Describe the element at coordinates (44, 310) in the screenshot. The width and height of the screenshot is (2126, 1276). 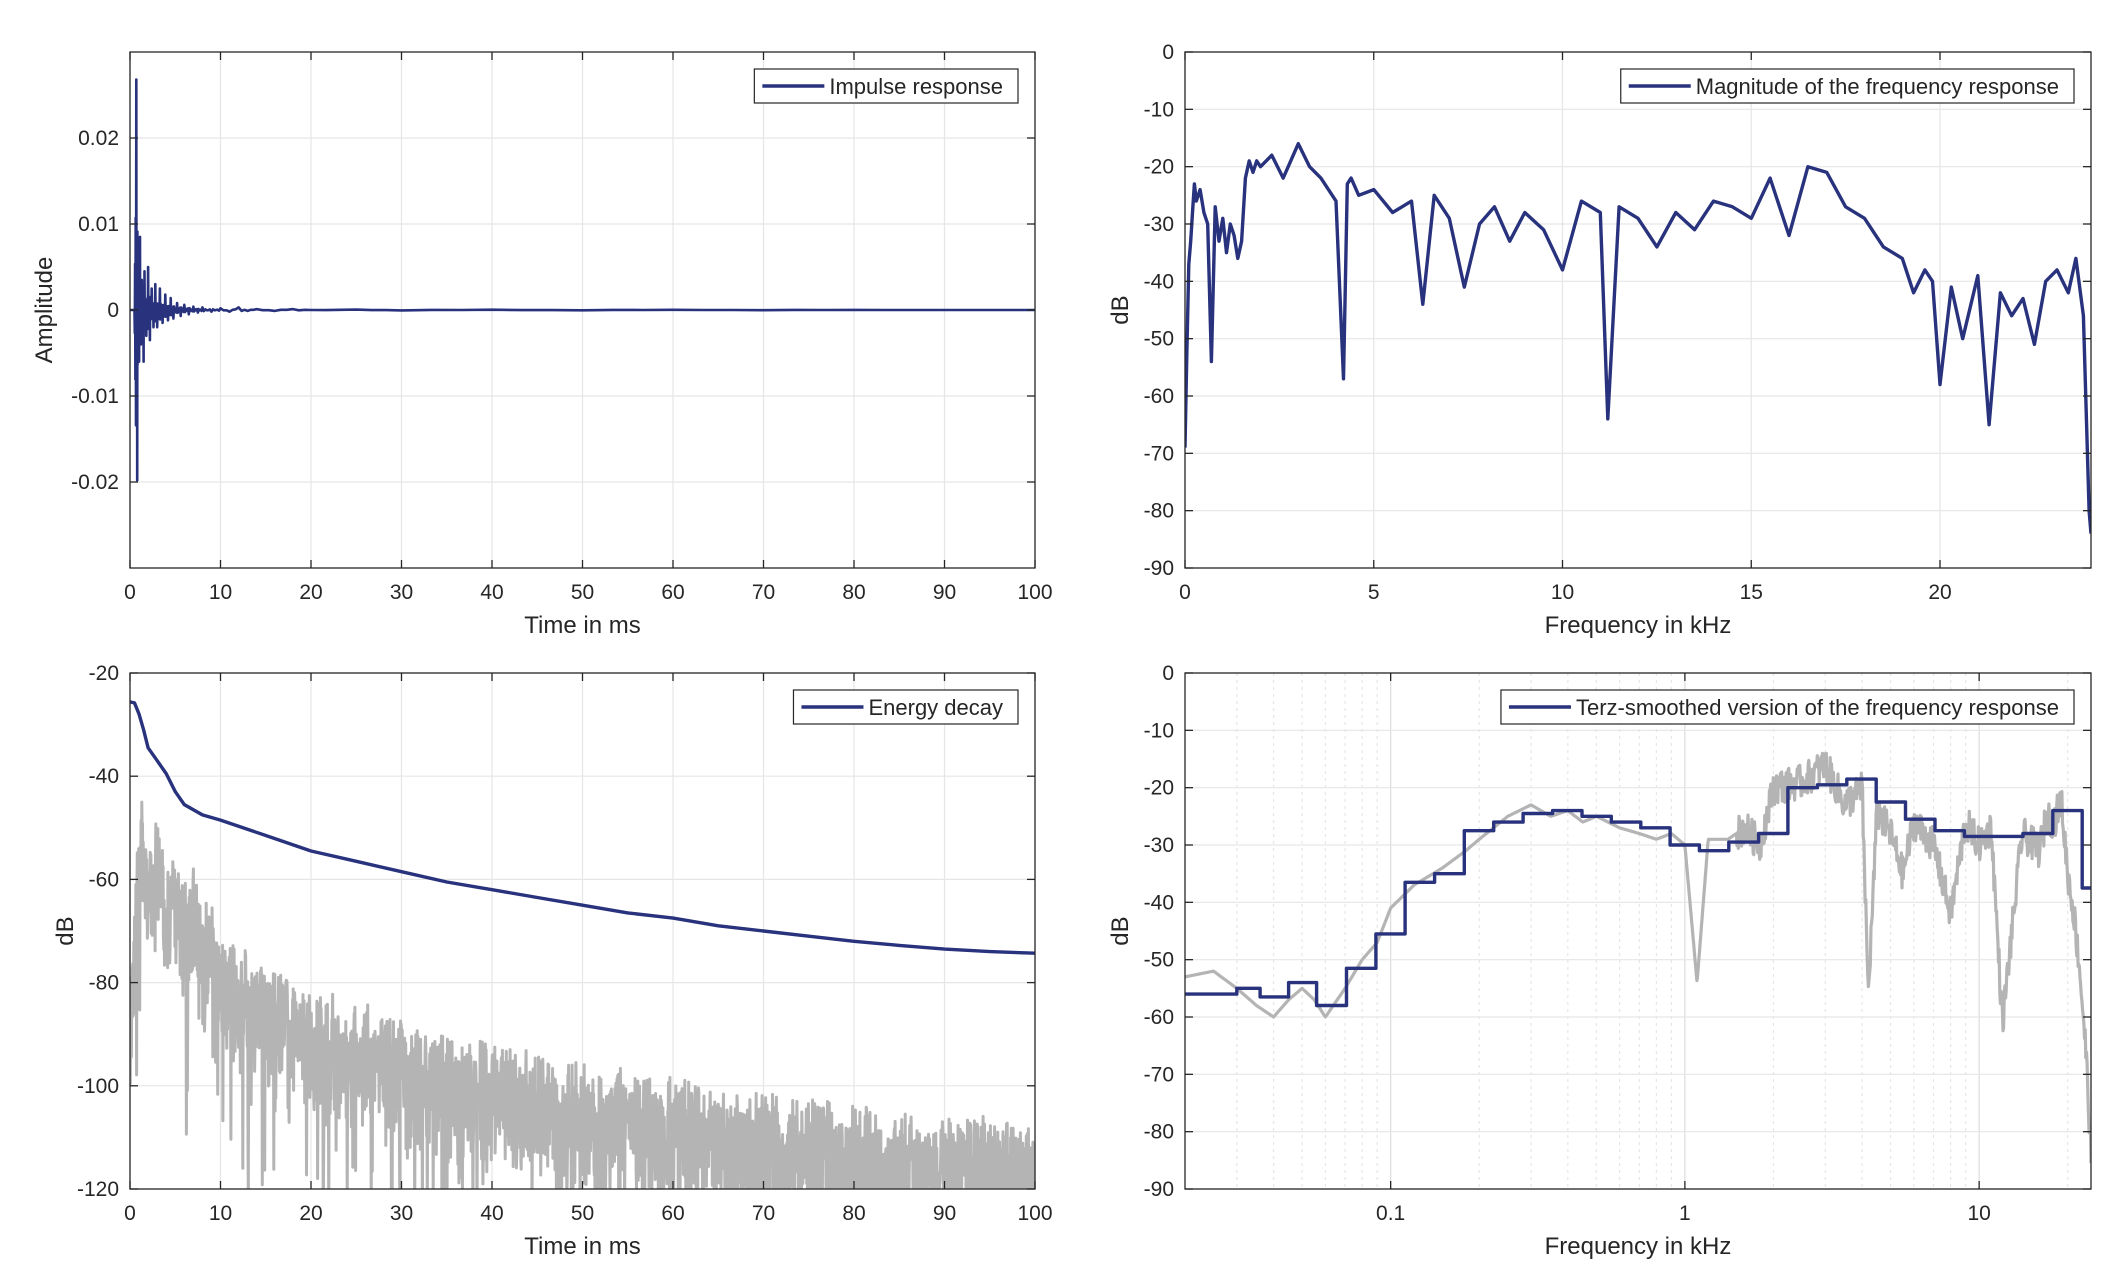
I see `y-axis-label: Amplitude` at that location.